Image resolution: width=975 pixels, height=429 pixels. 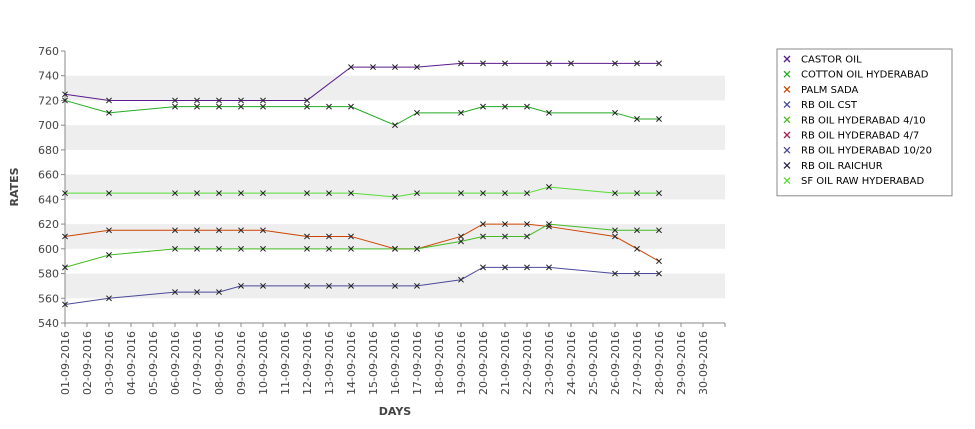 What do you see at coordinates (395, 411) in the screenshot?
I see `x-axis-title: DAYS` at bounding box center [395, 411].